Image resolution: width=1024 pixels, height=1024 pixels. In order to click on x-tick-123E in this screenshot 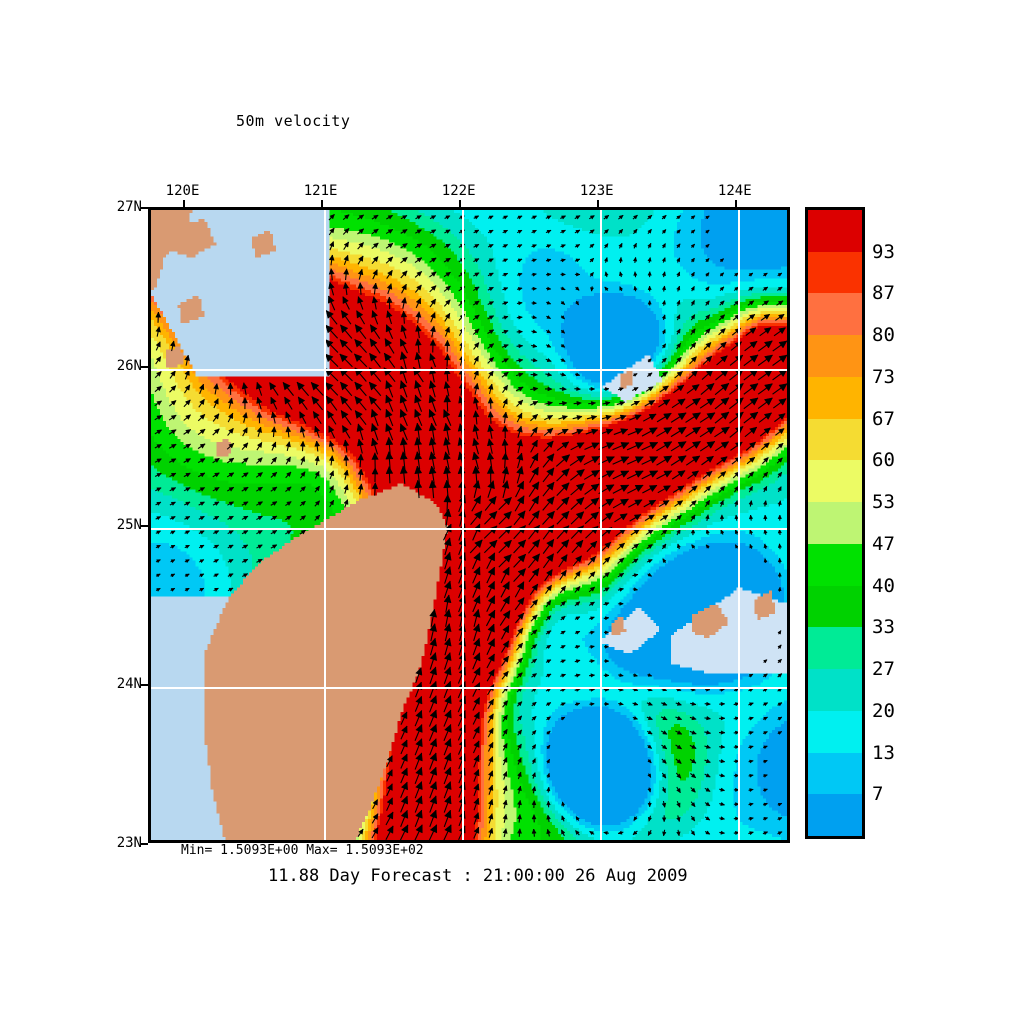, I will do `click(597, 203)`.